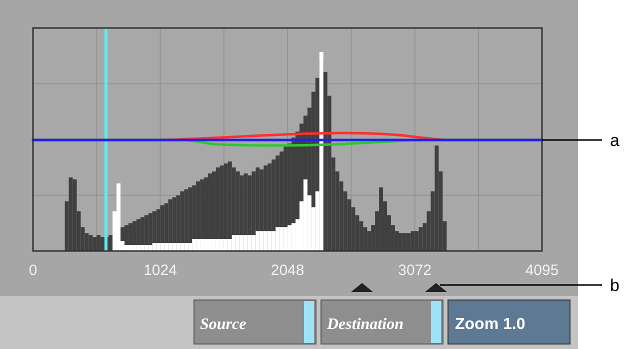 This screenshot has width=631, height=349. What do you see at coordinates (490, 324) in the screenshot?
I see `text: Zoom 1.0` at bounding box center [490, 324].